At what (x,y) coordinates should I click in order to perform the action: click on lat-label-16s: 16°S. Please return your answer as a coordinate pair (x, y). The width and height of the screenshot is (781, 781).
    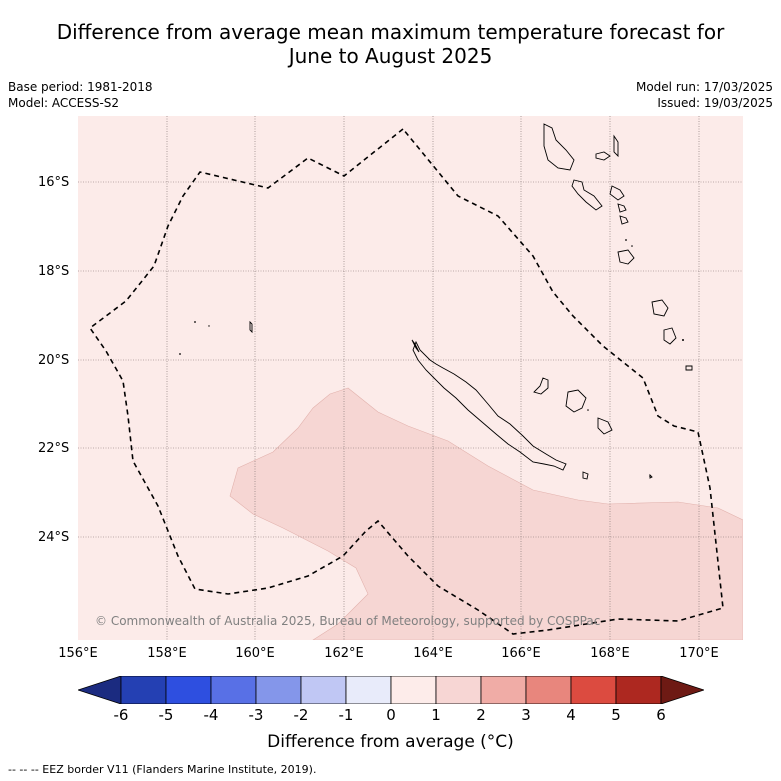
    Looking at the image, I should click on (54, 182).